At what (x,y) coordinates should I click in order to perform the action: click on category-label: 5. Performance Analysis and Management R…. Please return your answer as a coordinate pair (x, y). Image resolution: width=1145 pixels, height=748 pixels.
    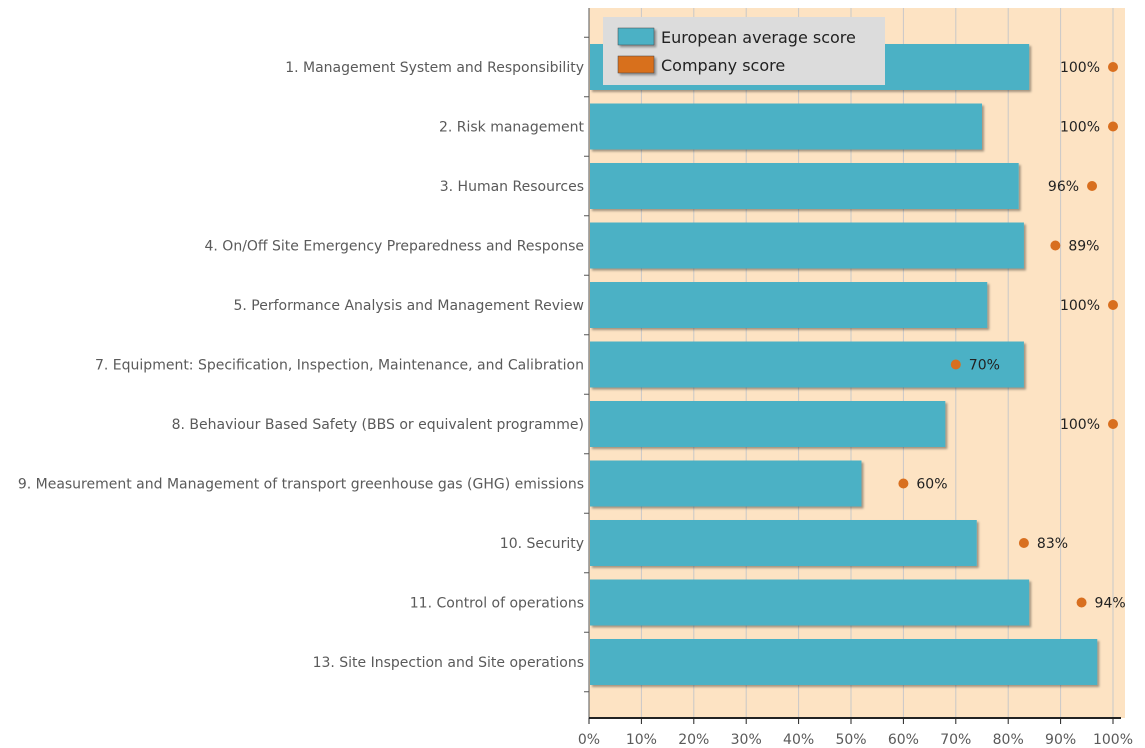
    Looking at the image, I should click on (408, 306).